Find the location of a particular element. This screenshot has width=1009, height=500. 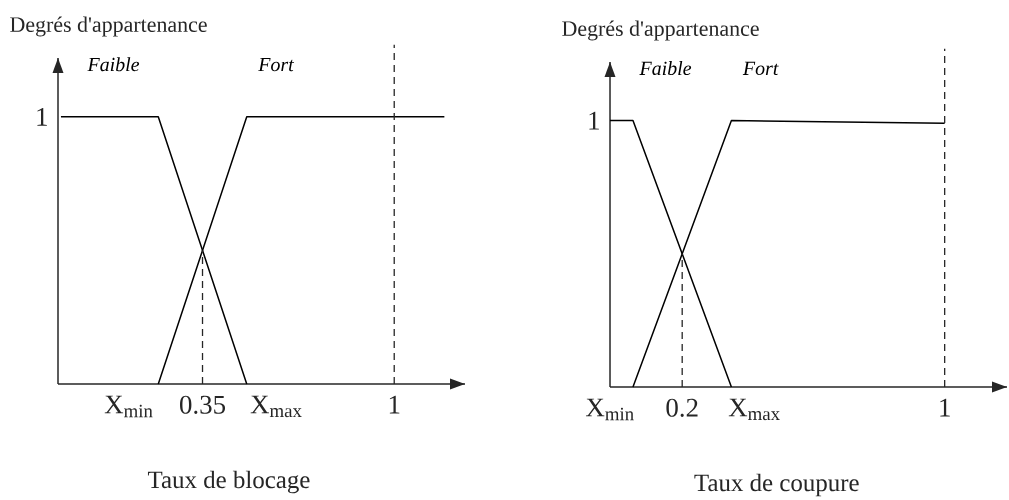

x-axis-title: Taux de blocage is located at coordinates (228, 482).